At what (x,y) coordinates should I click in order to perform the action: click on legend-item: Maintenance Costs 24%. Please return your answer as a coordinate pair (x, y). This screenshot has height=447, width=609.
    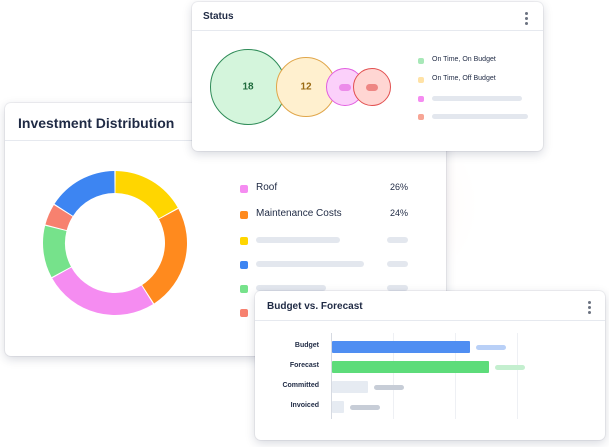
    Looking at the image, I should click on (330, 215).